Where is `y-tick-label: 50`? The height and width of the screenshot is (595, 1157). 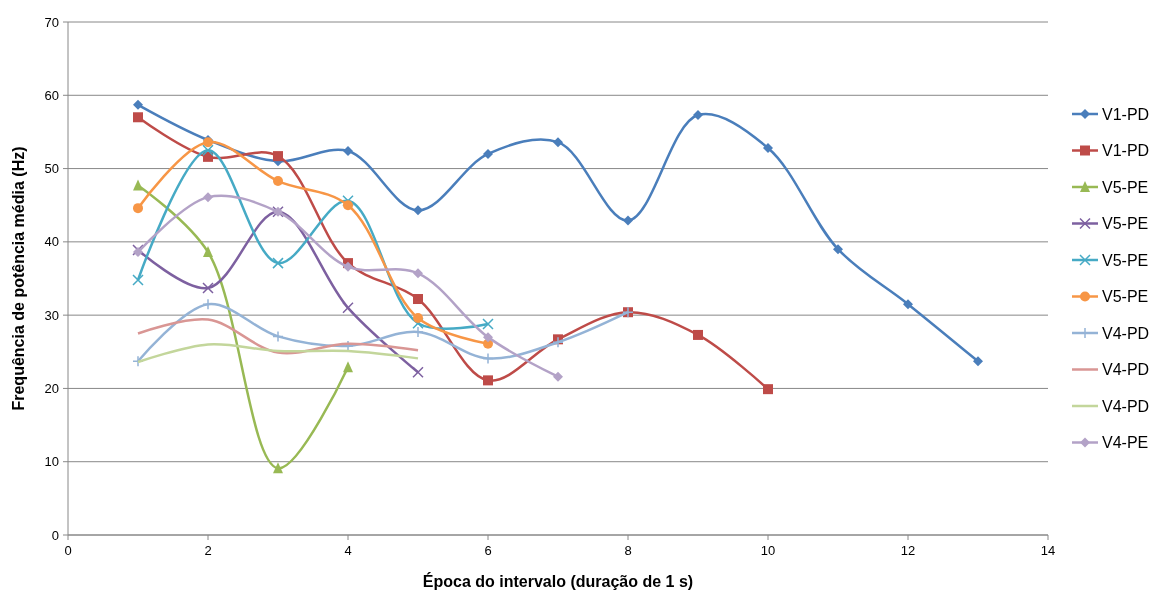 y-tick-label: 50 is located at coordinates (51, 169).